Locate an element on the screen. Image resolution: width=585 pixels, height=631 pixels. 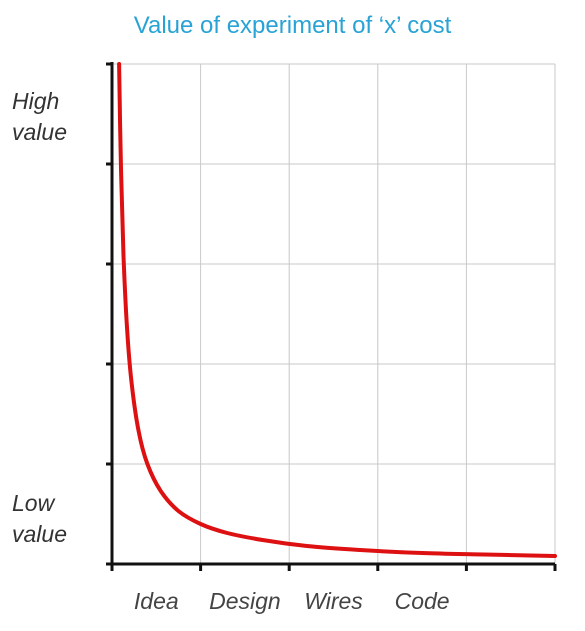
y-axis-label-high-text: High value is located at coordinates (39, 116).